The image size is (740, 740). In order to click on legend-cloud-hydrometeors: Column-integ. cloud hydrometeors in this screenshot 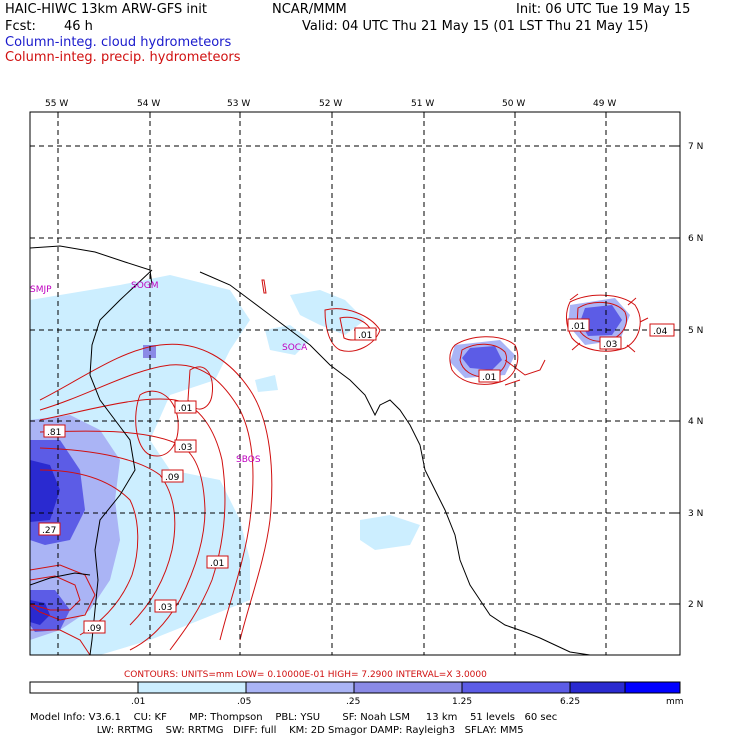, I will do `click(118, 42)`.